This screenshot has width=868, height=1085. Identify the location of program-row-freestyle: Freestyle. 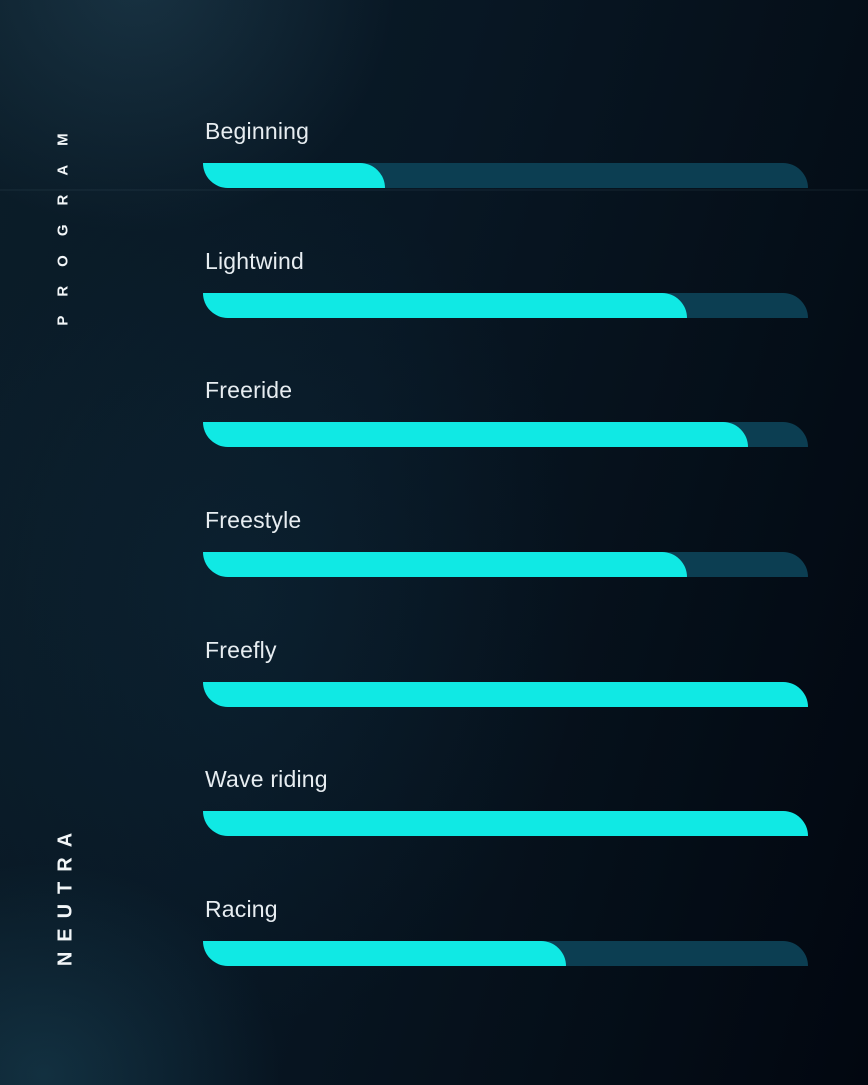
(505, 544).